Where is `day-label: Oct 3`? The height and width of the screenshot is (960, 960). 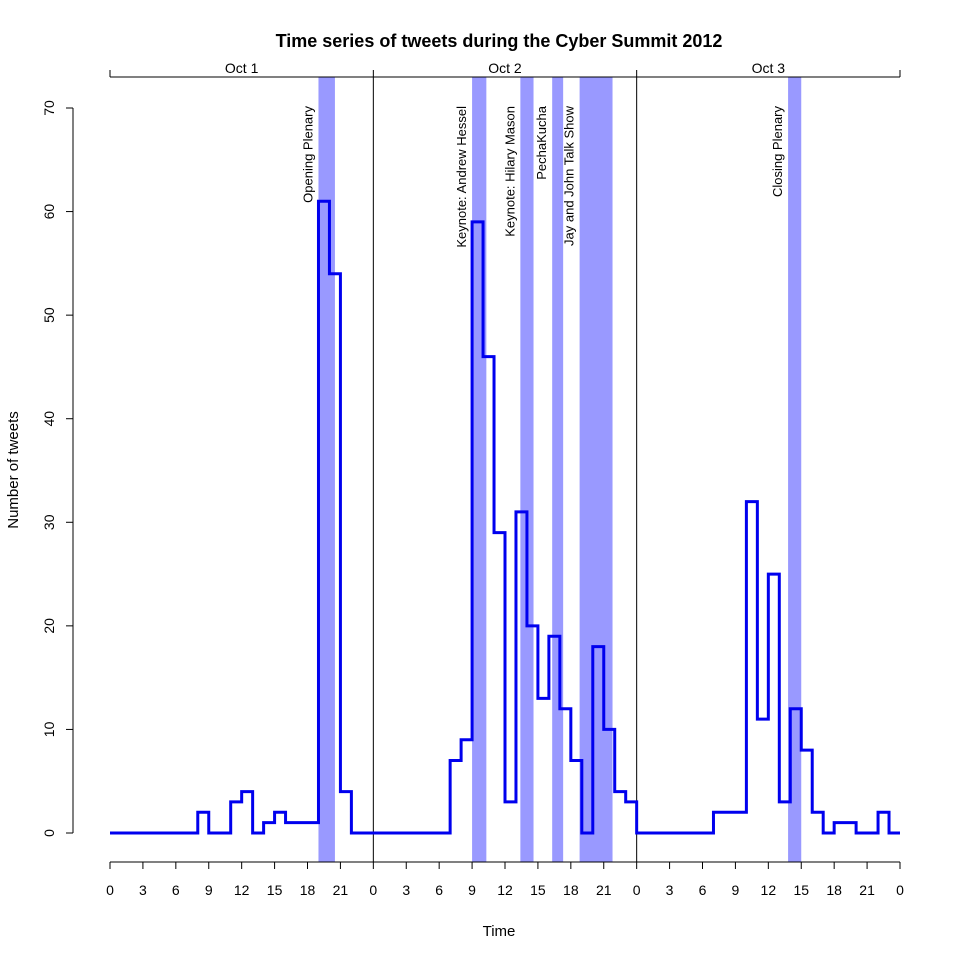
day-label: Oct 3 is located at coordinates (769, 68).